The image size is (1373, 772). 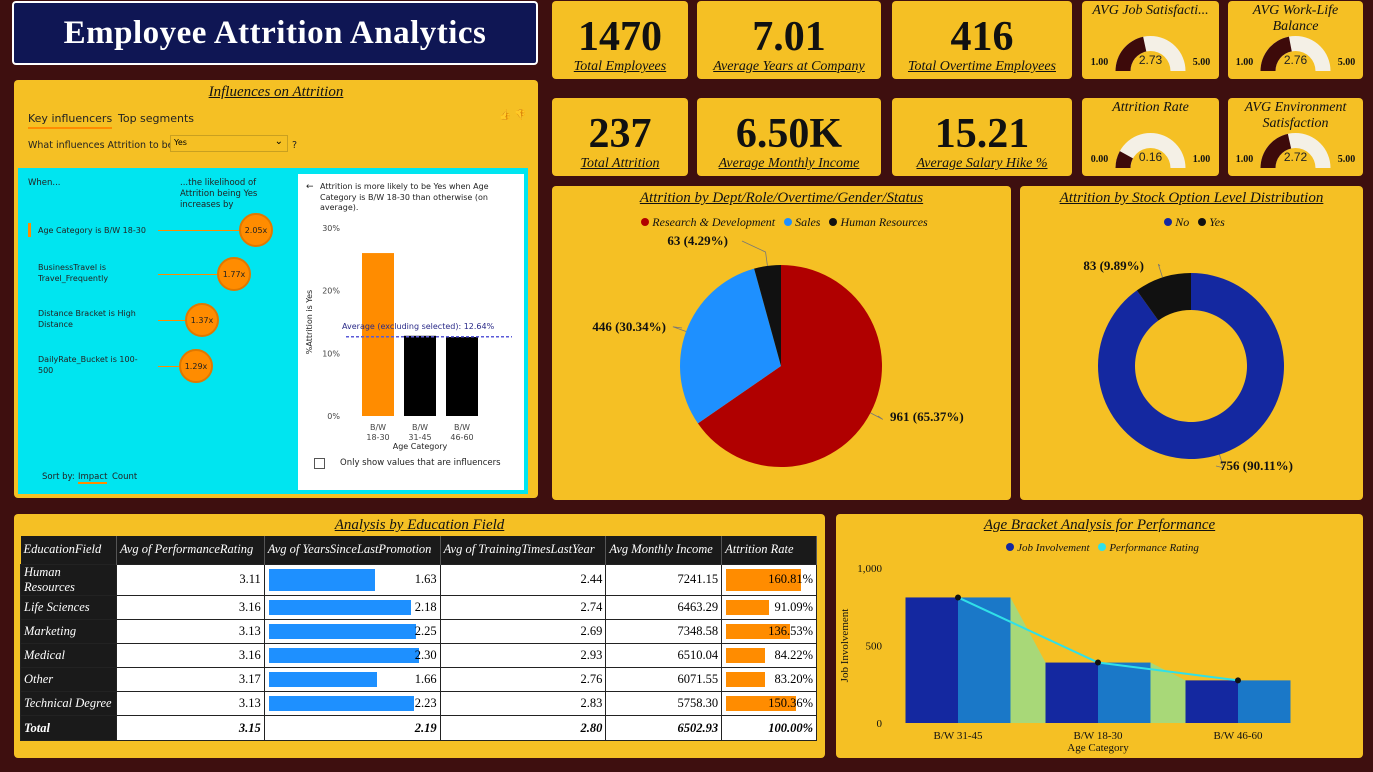 I want to click on tab-top-segments: Top segments, so click(x=156, y=118).